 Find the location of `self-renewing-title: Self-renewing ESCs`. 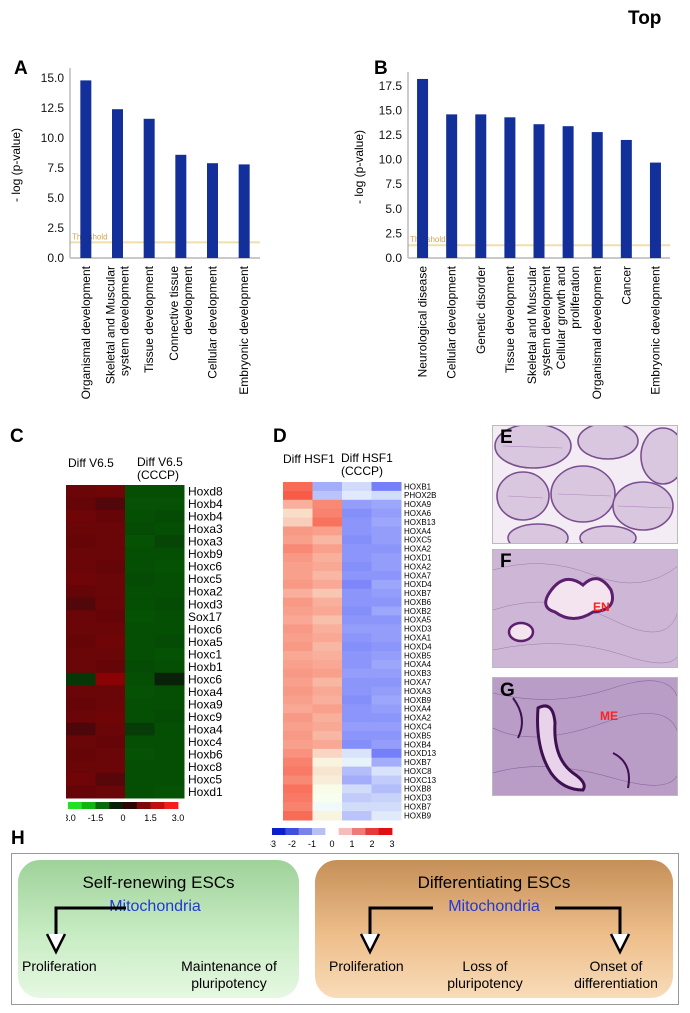

self-renewing-title: Self-renewing ESCs is located at coordinates (158, 882).